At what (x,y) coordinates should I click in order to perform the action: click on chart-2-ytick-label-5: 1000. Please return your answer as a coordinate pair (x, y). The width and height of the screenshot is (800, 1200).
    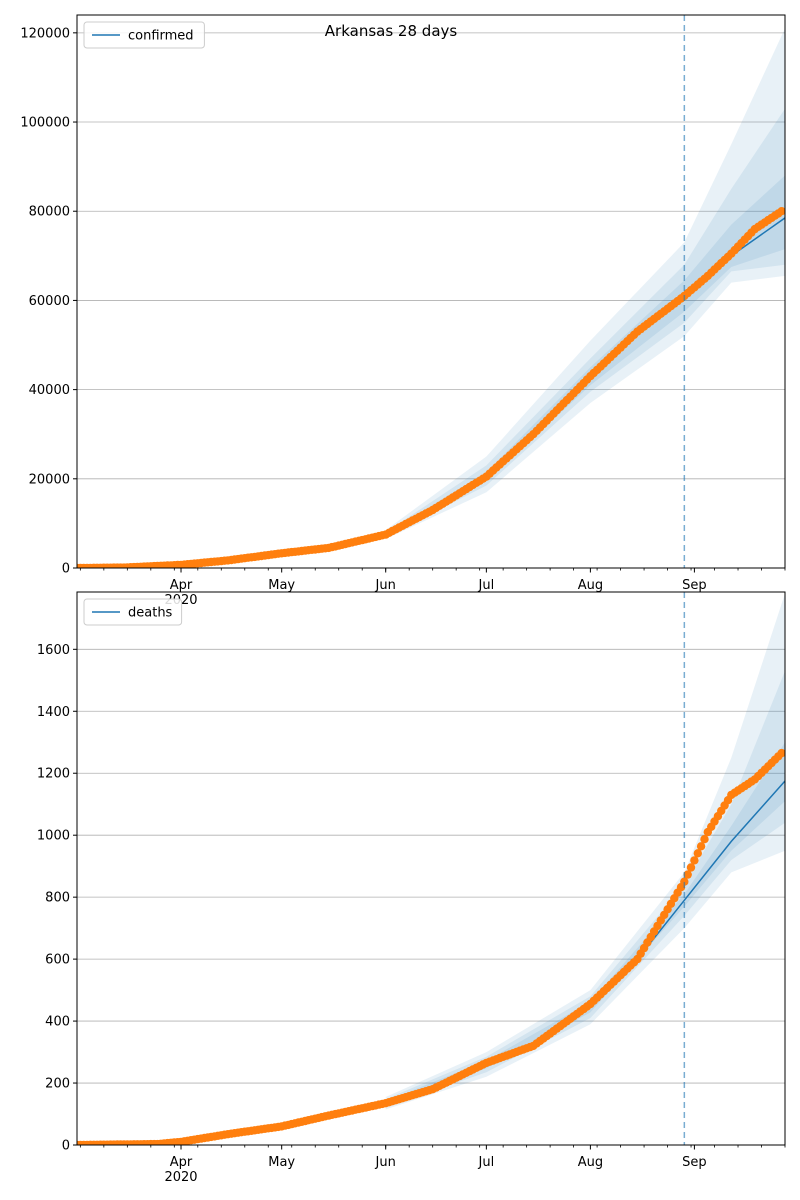
    Looking at the image, I should click on (53, 836).